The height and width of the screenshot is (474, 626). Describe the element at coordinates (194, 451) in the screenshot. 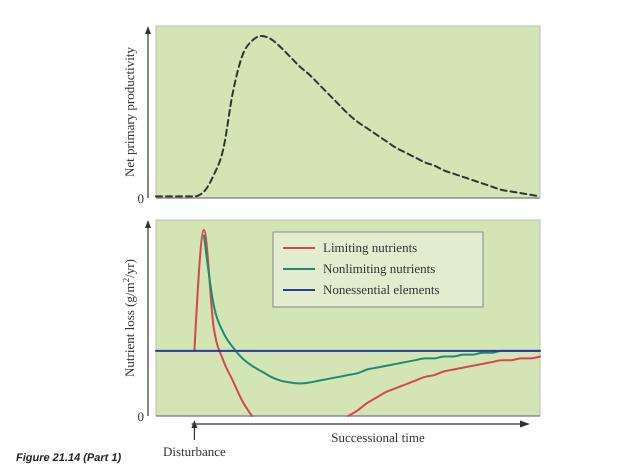

I see `text: Disturbance` at that location.